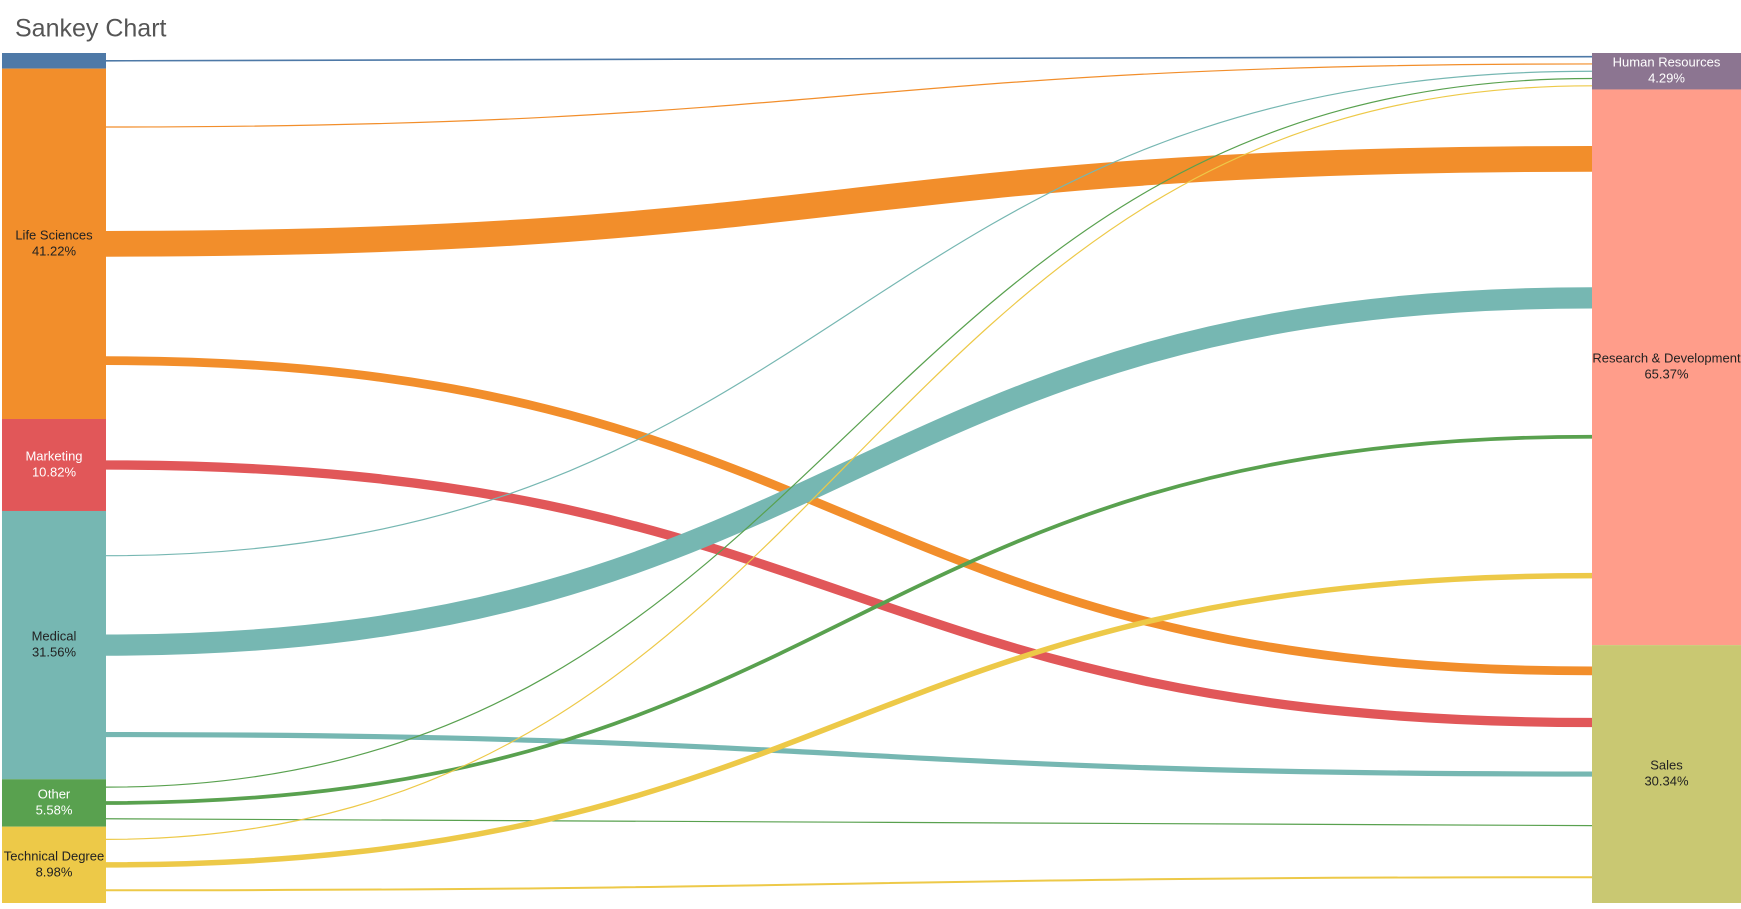  What do you see at coordinates (54, 471) in the screenshot?
I see `node-value-label: 10.82%` at bounding box center [54, 471].